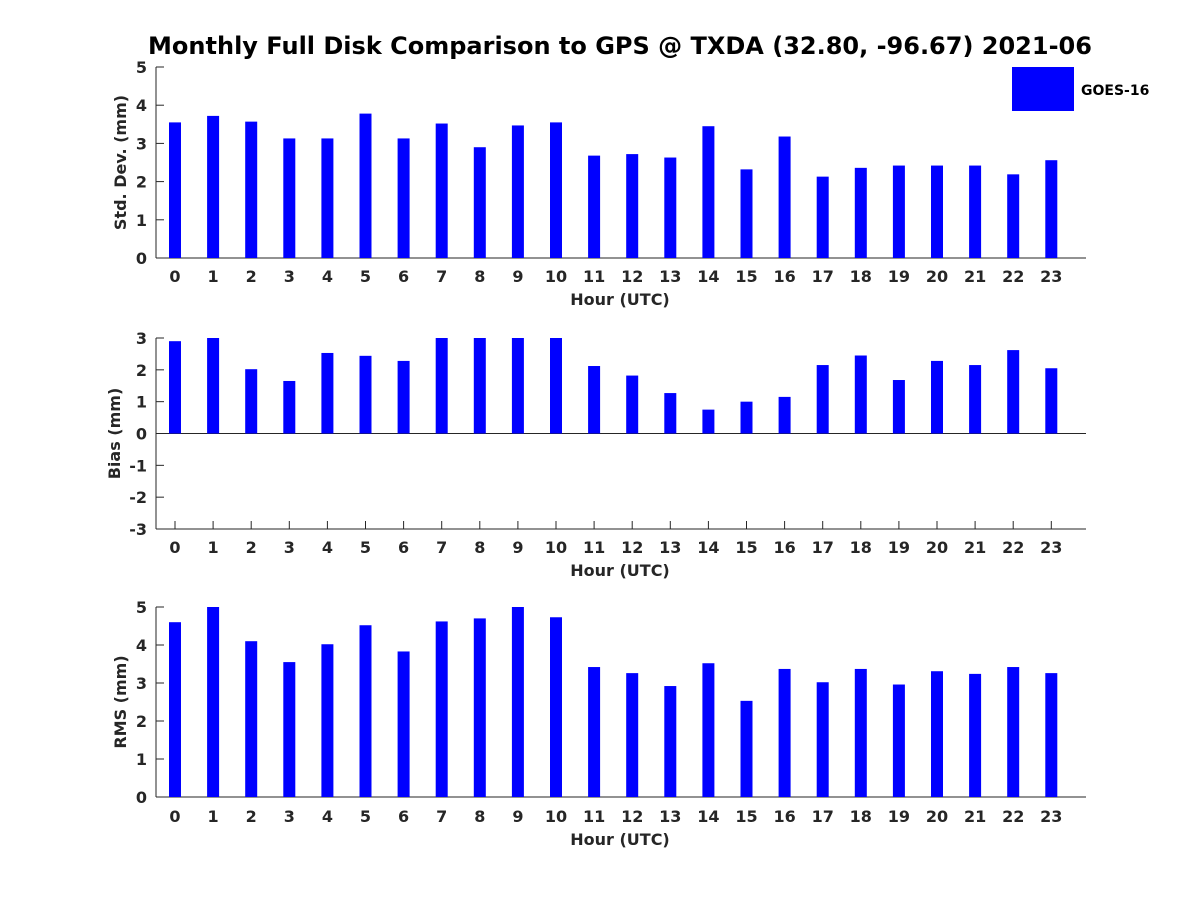 This screenshot has width=1200, height=900. What do you see at coordinates (746, 547) in the screenshot?
I see `x-tick-label: 15` at bounding box center [746, 547].